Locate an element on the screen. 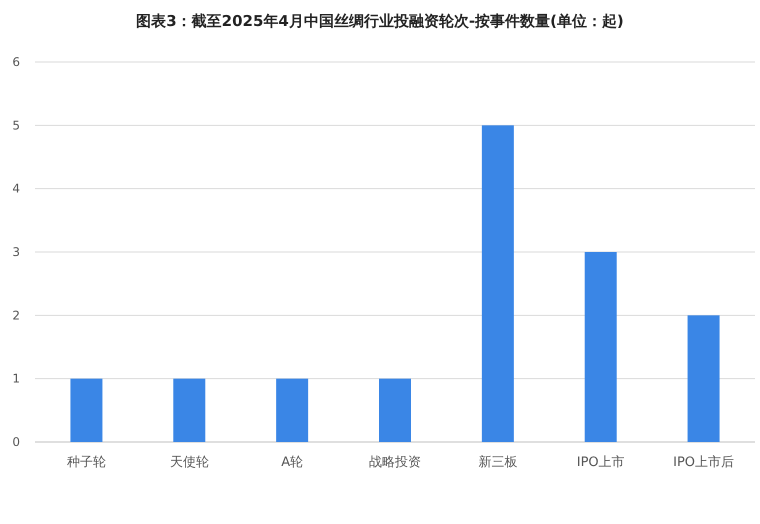 Image resolution: width=760 pixels, height=524 pixels. x-tick-label: 新三板 is located at coordinates (498, 462).